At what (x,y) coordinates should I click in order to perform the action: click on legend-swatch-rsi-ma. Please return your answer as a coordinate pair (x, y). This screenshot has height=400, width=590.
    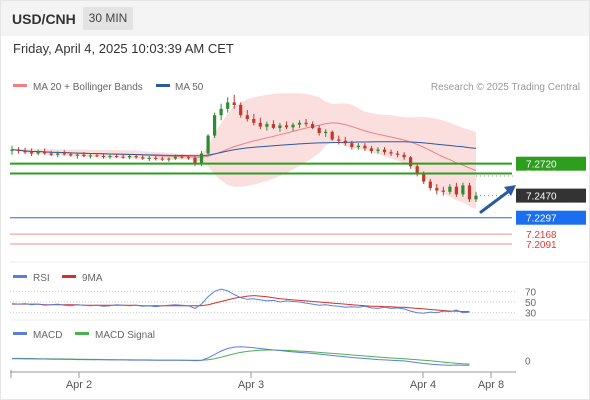
    Looking at the image, I should click on (69, 276).